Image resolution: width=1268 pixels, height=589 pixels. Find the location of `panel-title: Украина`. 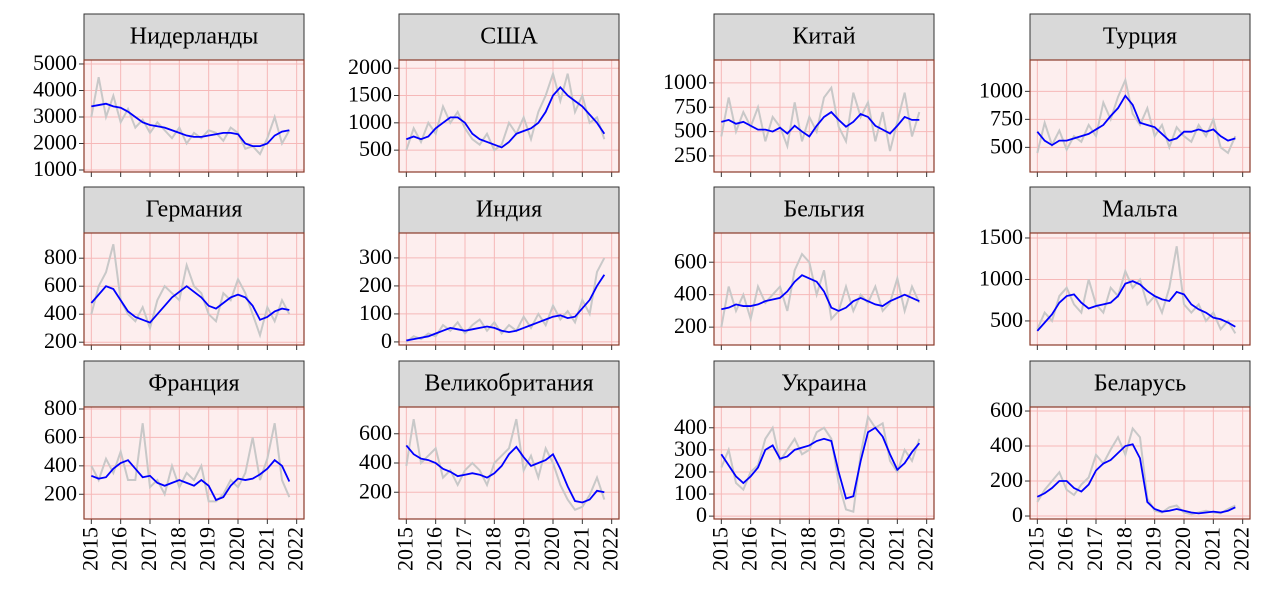

panel-title: Украина is located at coordinates (824, 384).